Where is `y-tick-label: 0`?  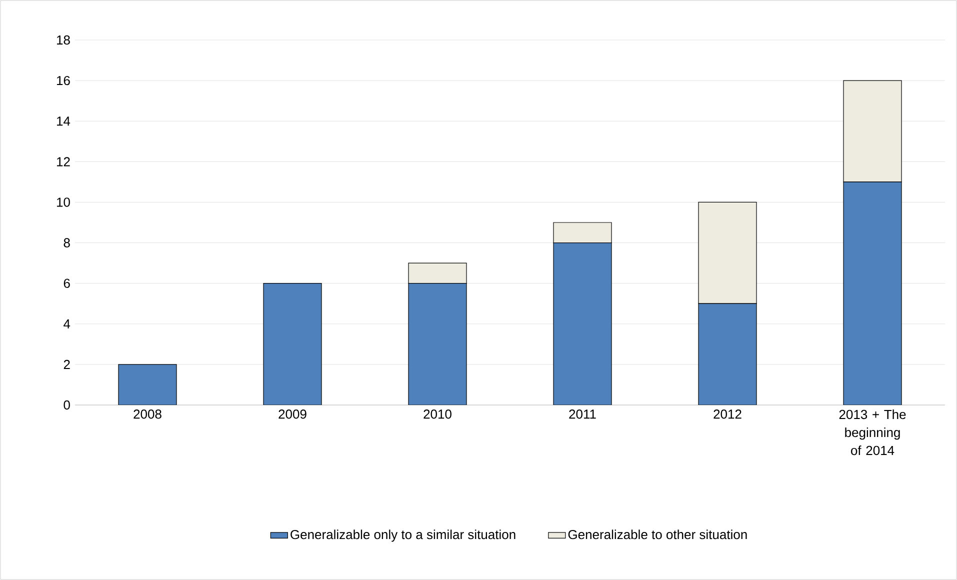
y-tick-label: 0 is located at coordinates (67, 405).